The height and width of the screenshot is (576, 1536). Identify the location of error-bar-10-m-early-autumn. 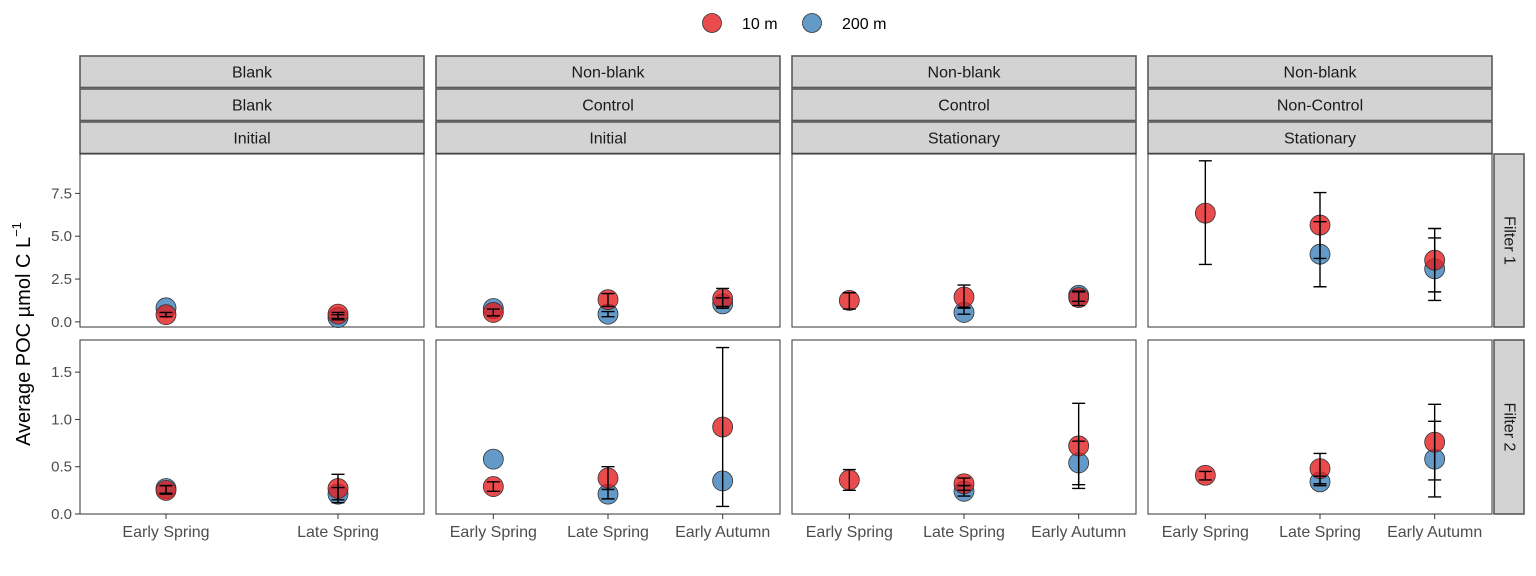
(723, 427).